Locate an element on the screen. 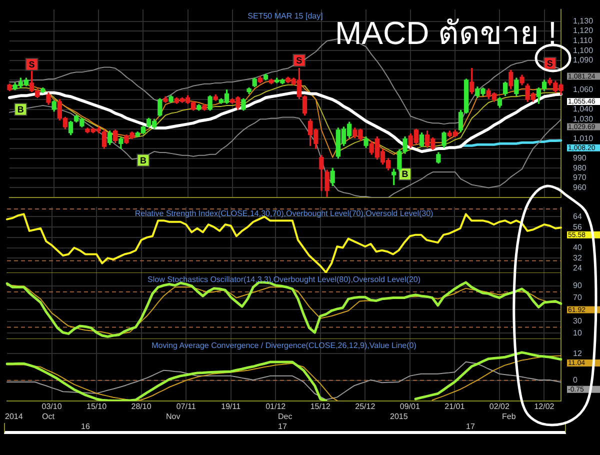  x-tick-label: 07/11 is located at coordinates (186, 407).